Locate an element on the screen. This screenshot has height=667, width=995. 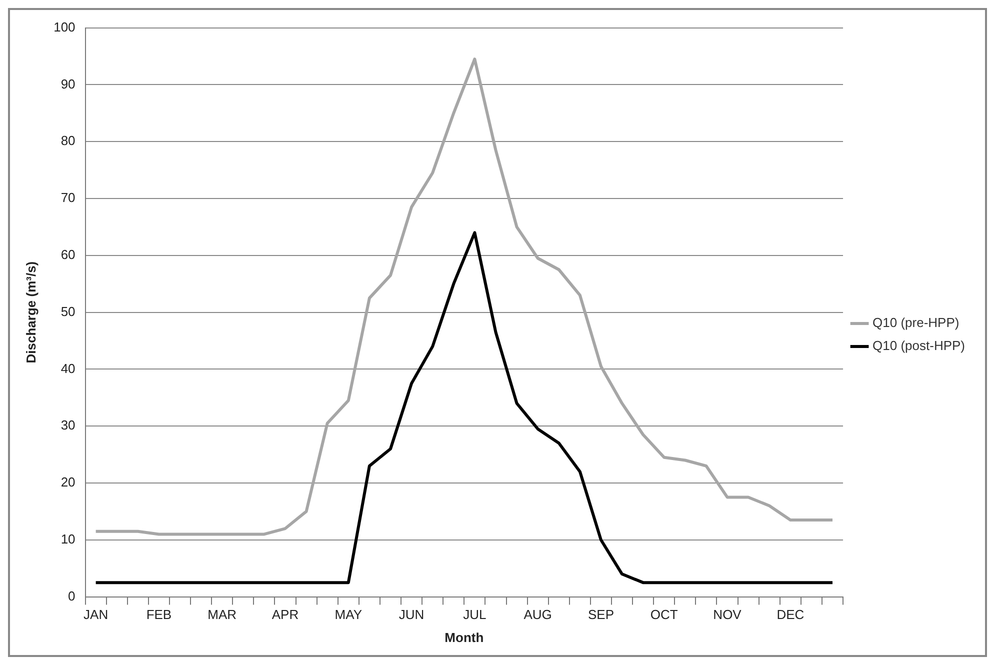
y-tick-label: 70 is located at coordinates (68, 198).